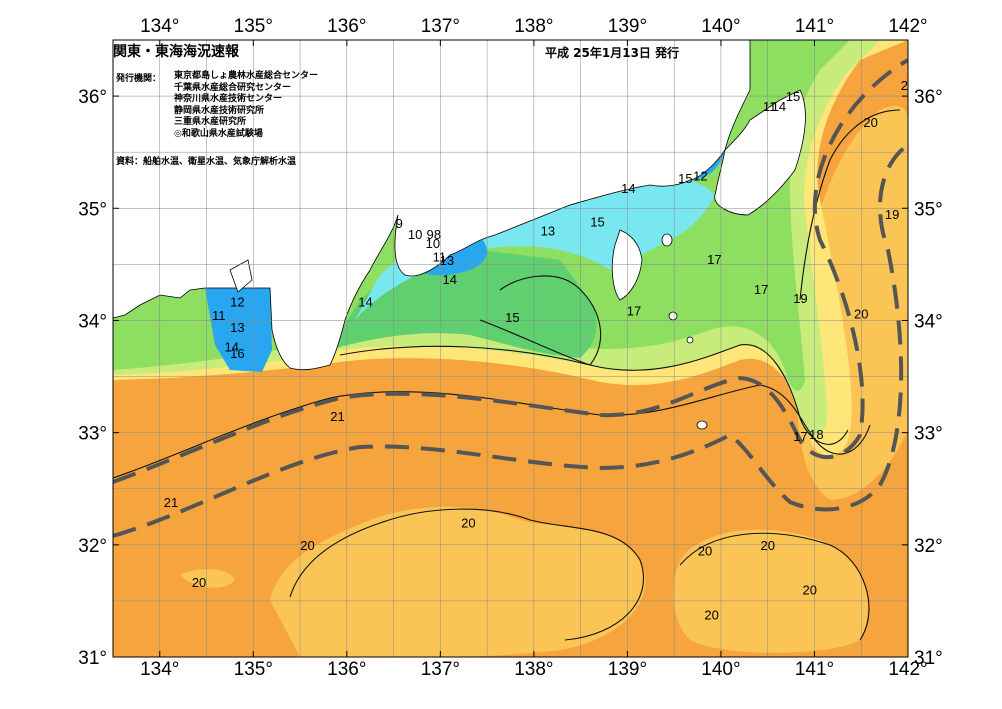  I want to click on isotherm-label: 16, so click(237, 353).